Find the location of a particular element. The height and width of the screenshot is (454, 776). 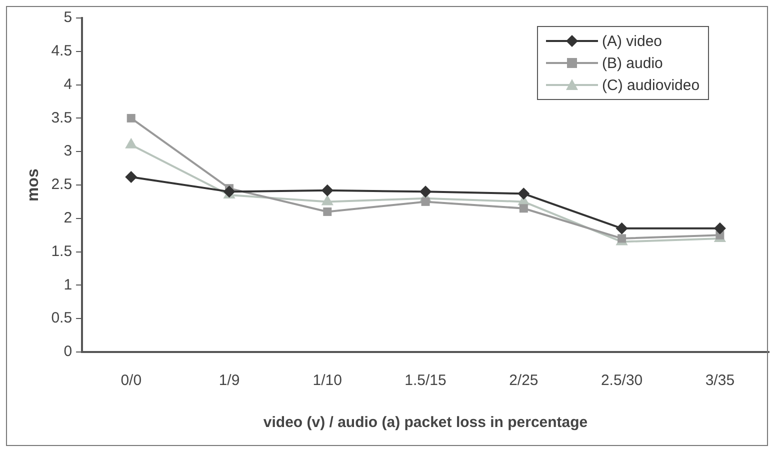

y-tick-label: 1.5 is located at coordinates (61, 251).